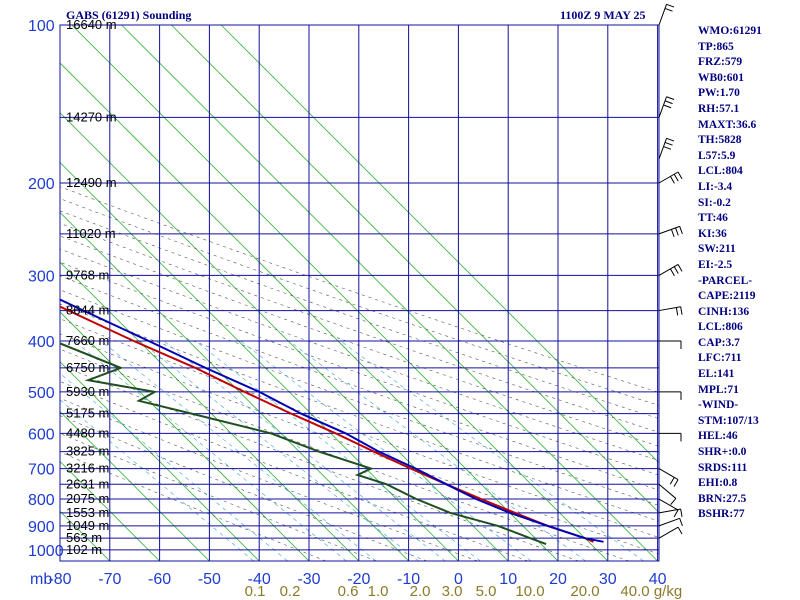 This screenshot has height=600, width=800. What do you see at coordinates (584, 591) in the screenshot?
I see `mixing-ratio-label: 20.0` at bounding box center [584, 591].